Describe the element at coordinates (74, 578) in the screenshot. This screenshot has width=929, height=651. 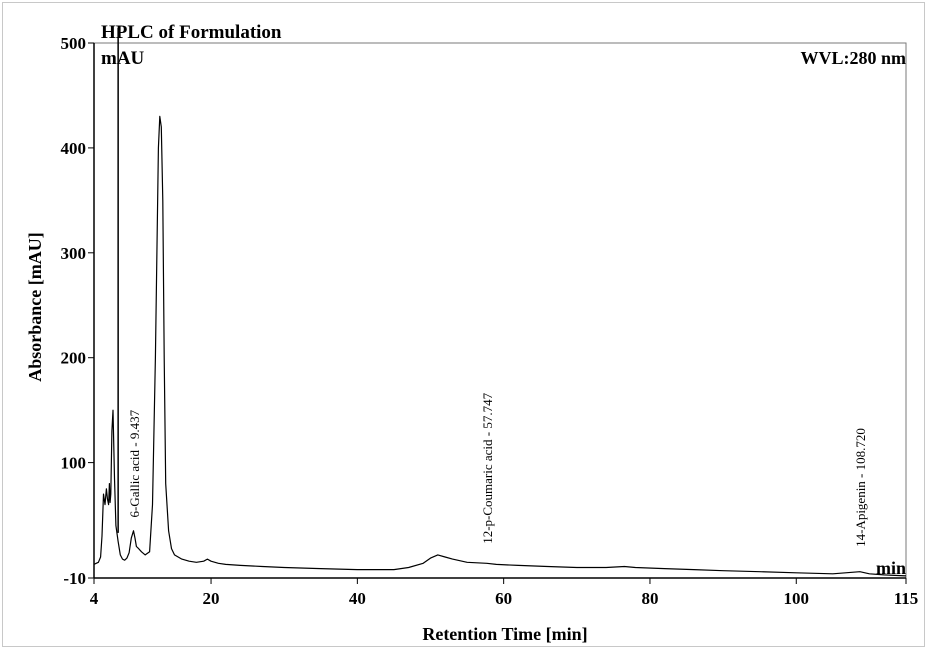
I see `y-tick-label: -10` at that location.